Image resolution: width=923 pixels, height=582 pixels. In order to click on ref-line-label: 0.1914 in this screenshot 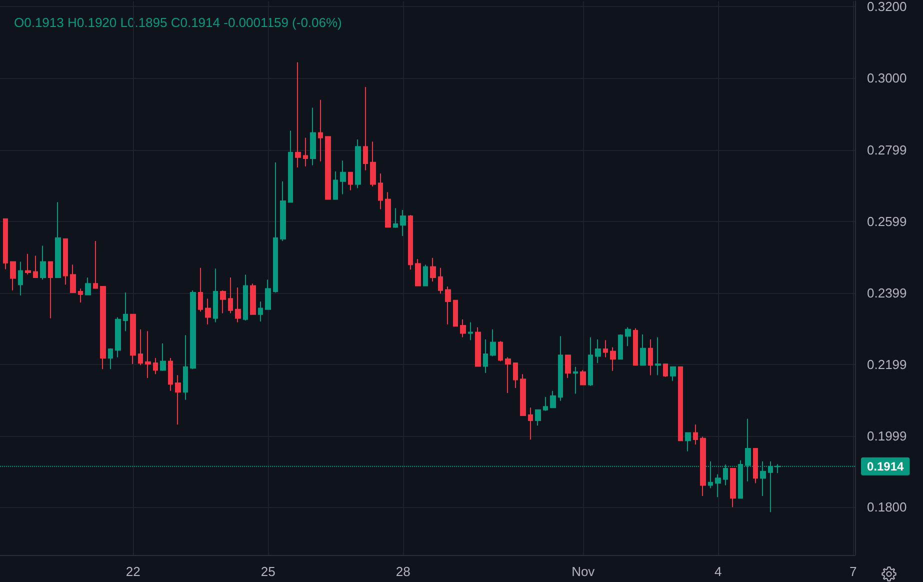, I will do `click(885, 466)`.